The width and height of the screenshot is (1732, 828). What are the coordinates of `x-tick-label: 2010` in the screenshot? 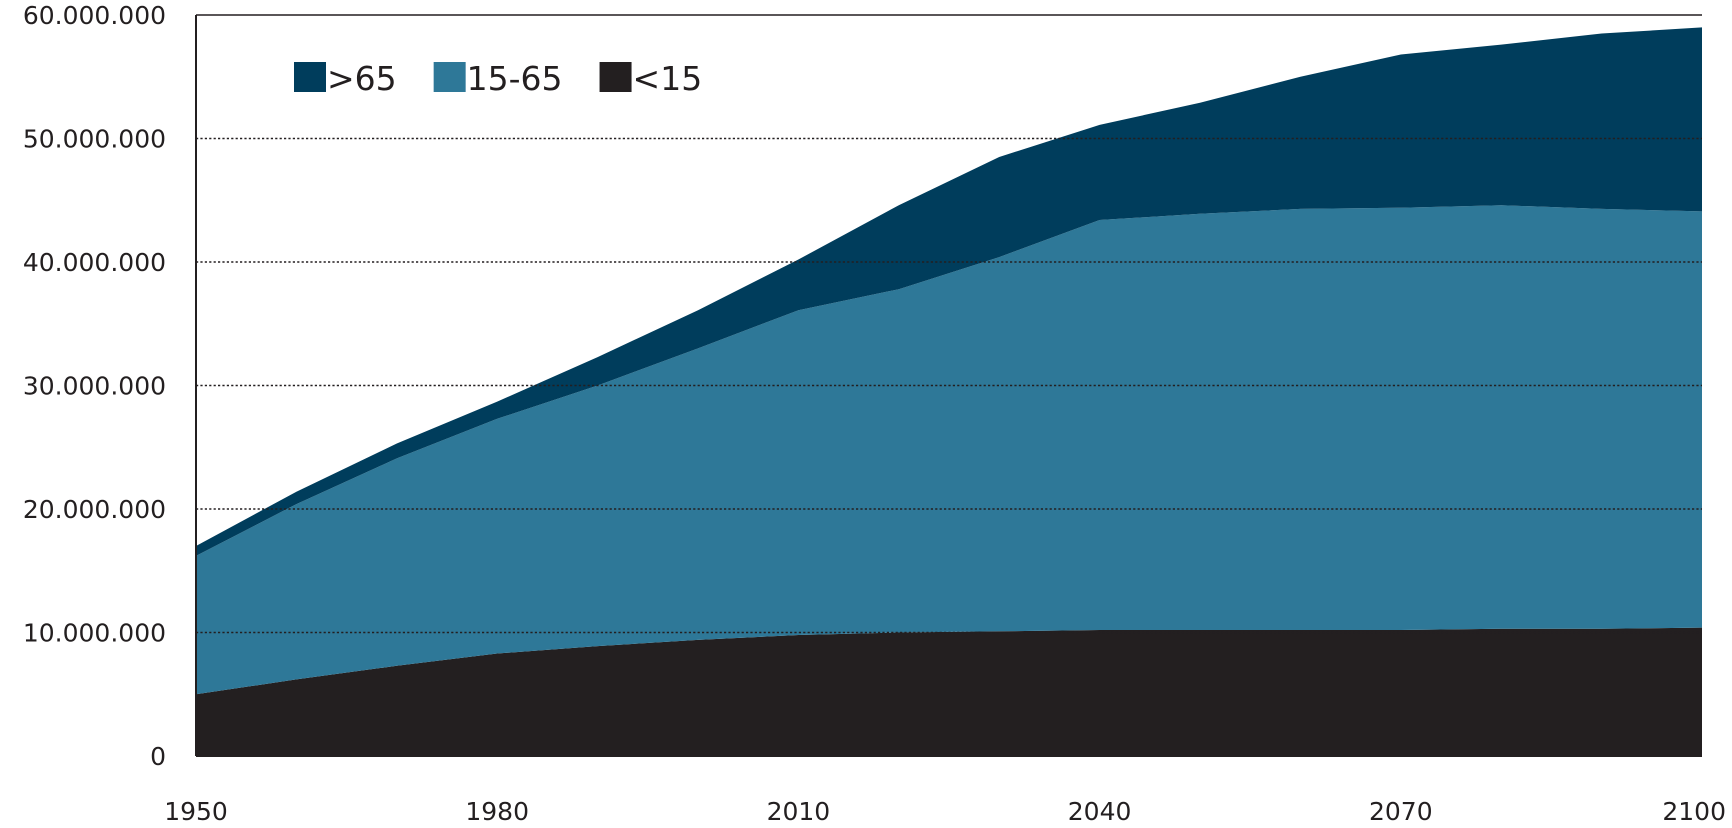 It's located at (799, 810).